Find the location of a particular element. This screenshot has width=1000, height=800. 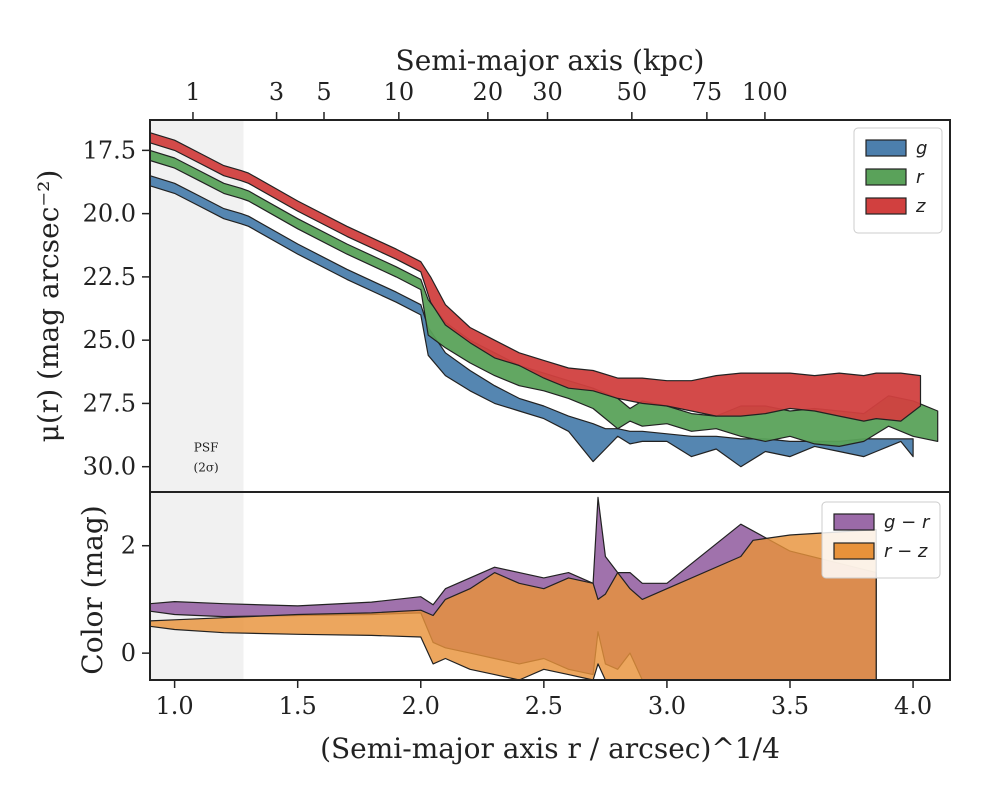

top-axis-tick-label: 30 is located at coordinates (547, 92).